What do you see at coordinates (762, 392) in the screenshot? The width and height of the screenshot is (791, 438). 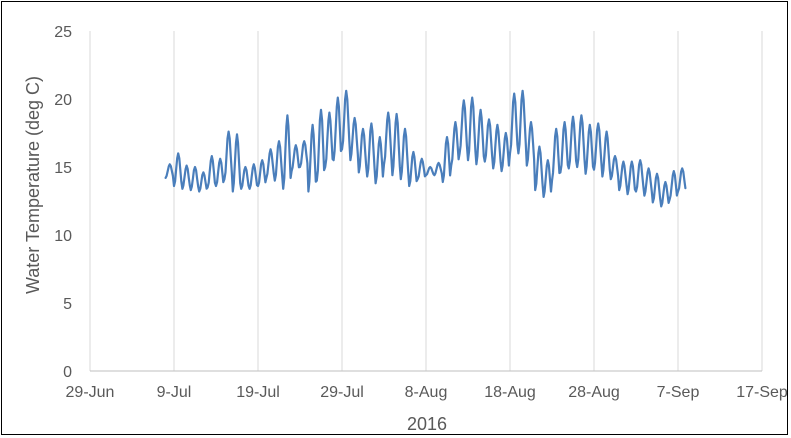 I see `x-tick-label: 17-Sep` at bounding box center [762, 392].